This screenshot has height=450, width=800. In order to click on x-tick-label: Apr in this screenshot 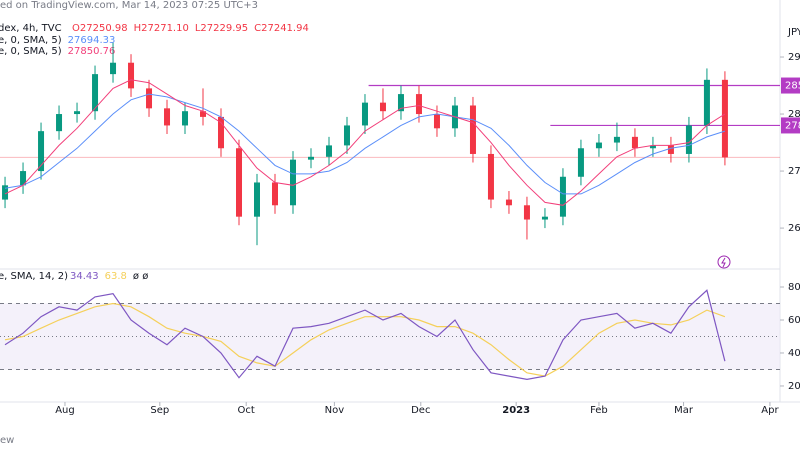, I will do `click(770, 410)`.